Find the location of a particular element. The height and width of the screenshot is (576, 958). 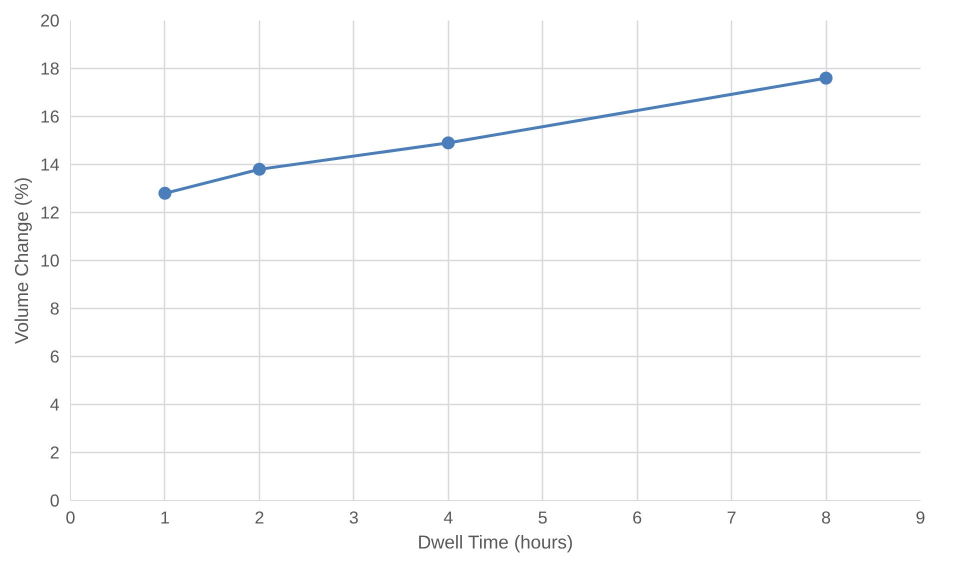

y-tick-label: 10 is located at coordinates (50, 260).